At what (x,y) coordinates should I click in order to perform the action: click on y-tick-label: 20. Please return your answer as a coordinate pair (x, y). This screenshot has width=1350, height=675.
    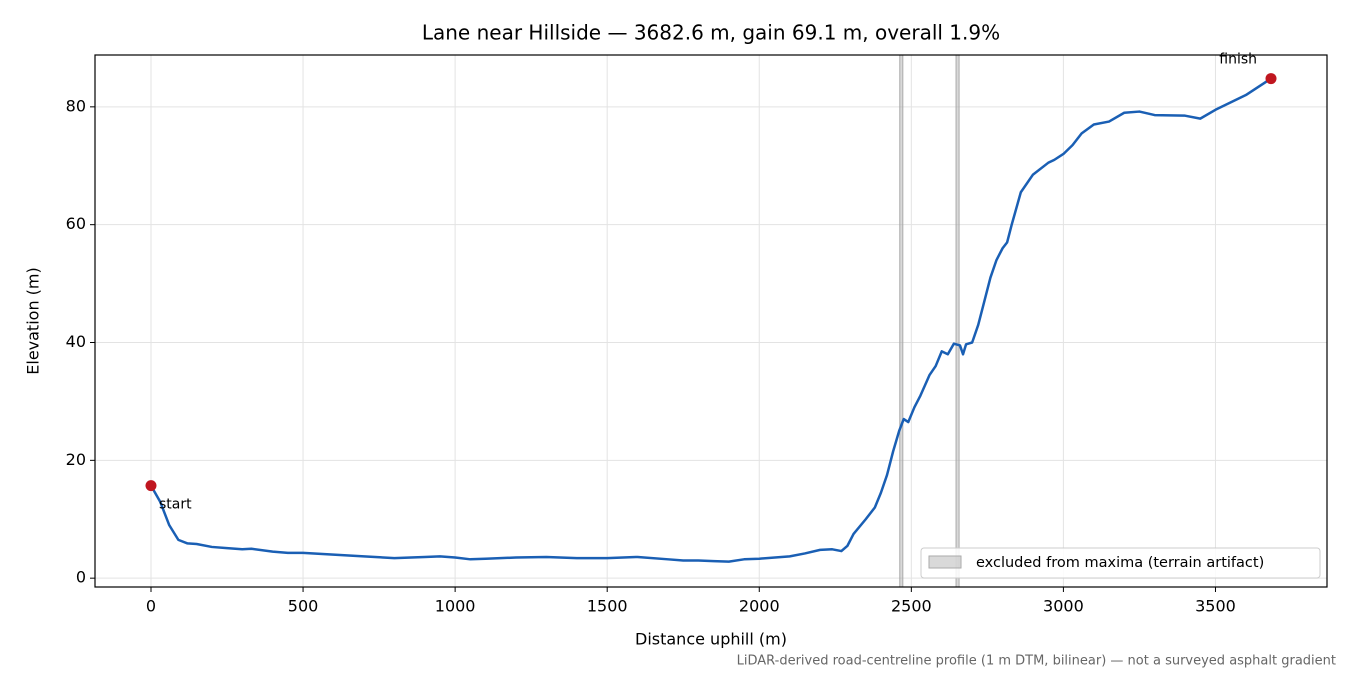
    Looking at the image, I should click on (76, 459).